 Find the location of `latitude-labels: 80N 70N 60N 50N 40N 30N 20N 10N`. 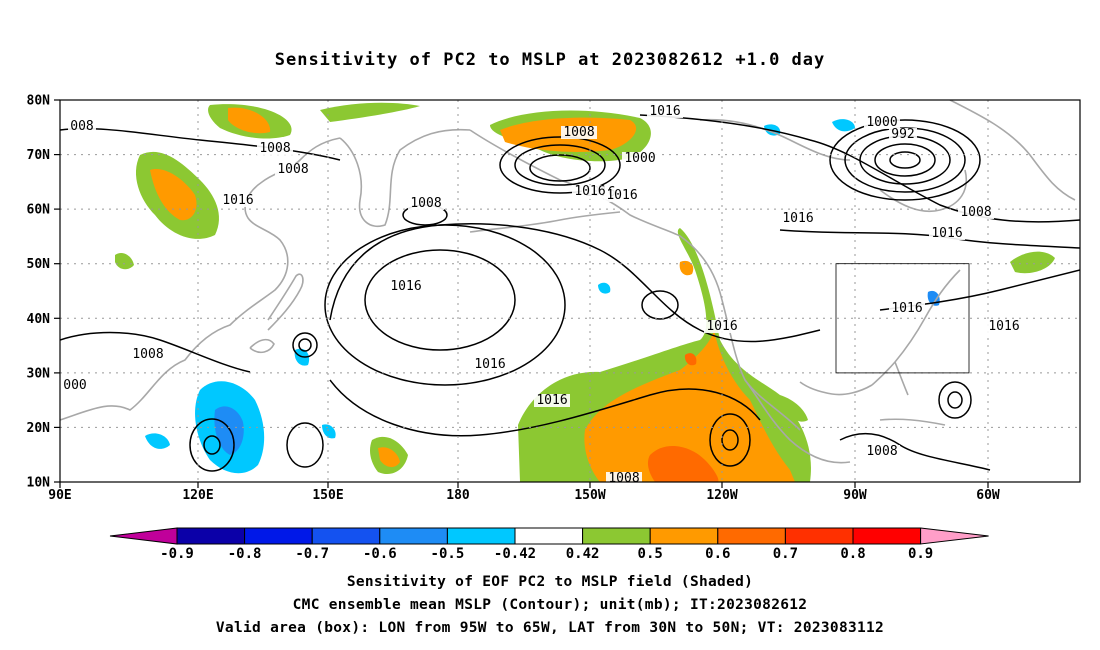

latitude-labels: 80N 70N 60N 50N 40N 30N 20N 10N is located at coordinates (43, 292).